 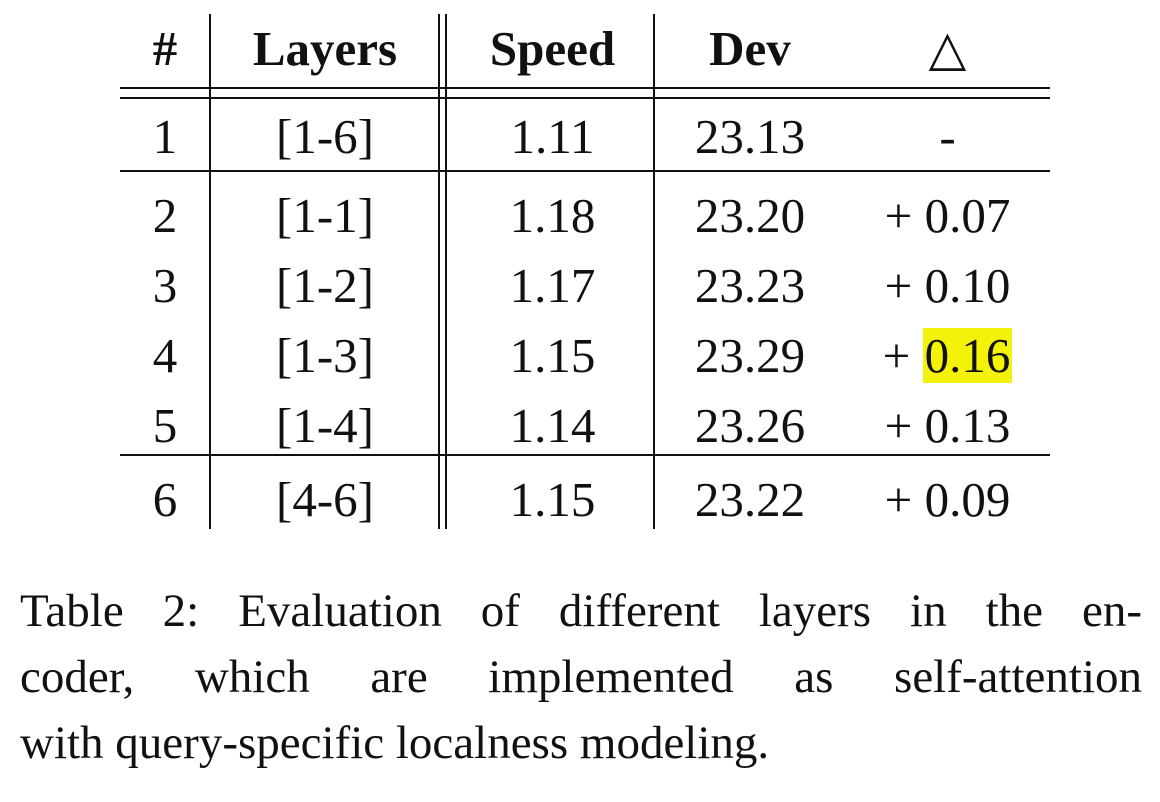 What do you see at coordinates (552, 285) in the screenshot?
I see `table-cell-speed: 1.17` at bounding box center [552, 285].